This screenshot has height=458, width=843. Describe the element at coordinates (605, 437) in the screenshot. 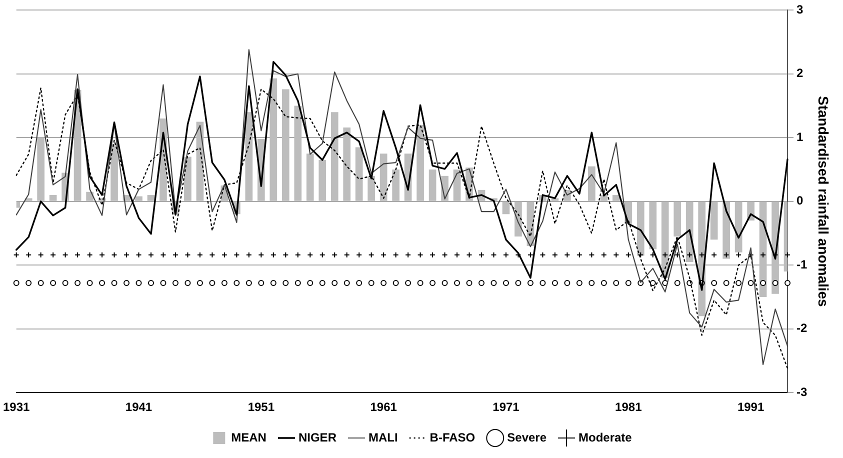

I see `legend-label: Moderate` at that location.